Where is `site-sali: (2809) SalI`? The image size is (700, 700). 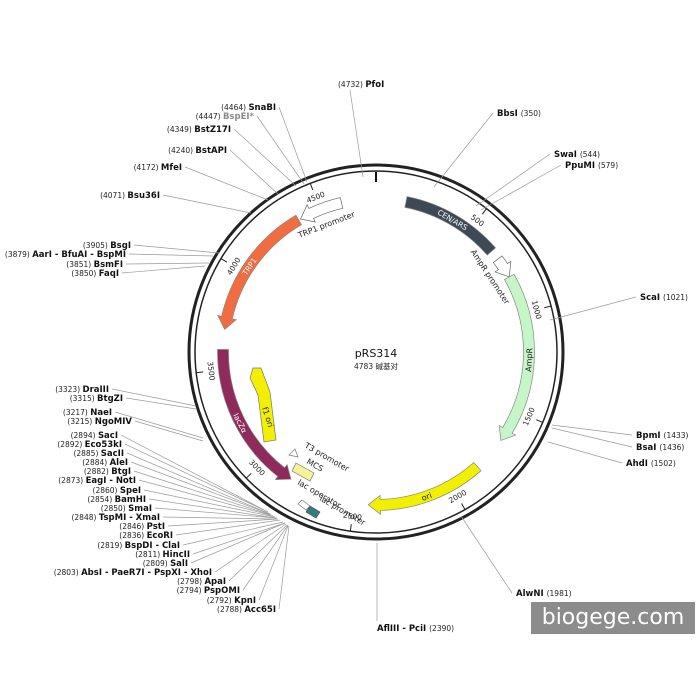 site-sali: (2809) SalI is located at coordinates (214, 545).